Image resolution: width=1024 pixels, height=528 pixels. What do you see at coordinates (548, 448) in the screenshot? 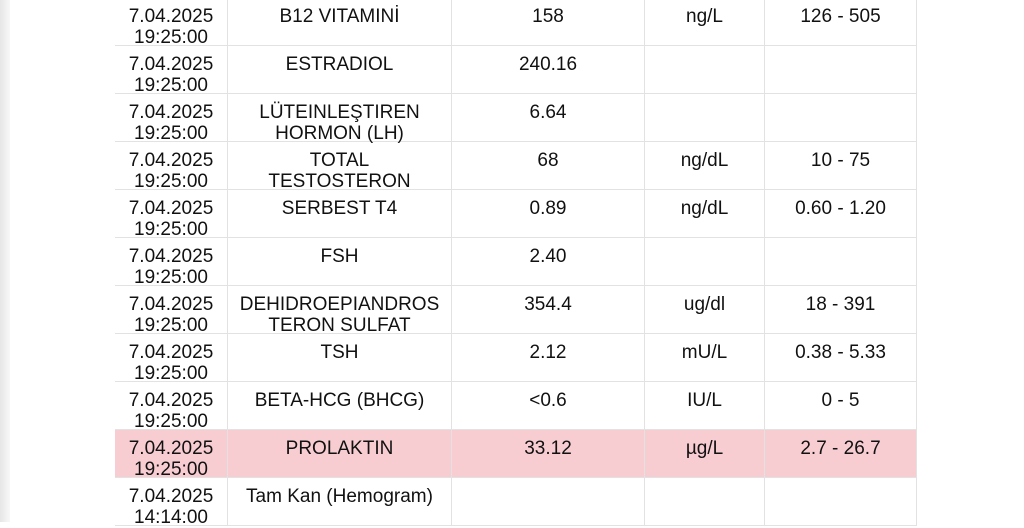
I see `value: 33.12` at bounding box center [548, 448].